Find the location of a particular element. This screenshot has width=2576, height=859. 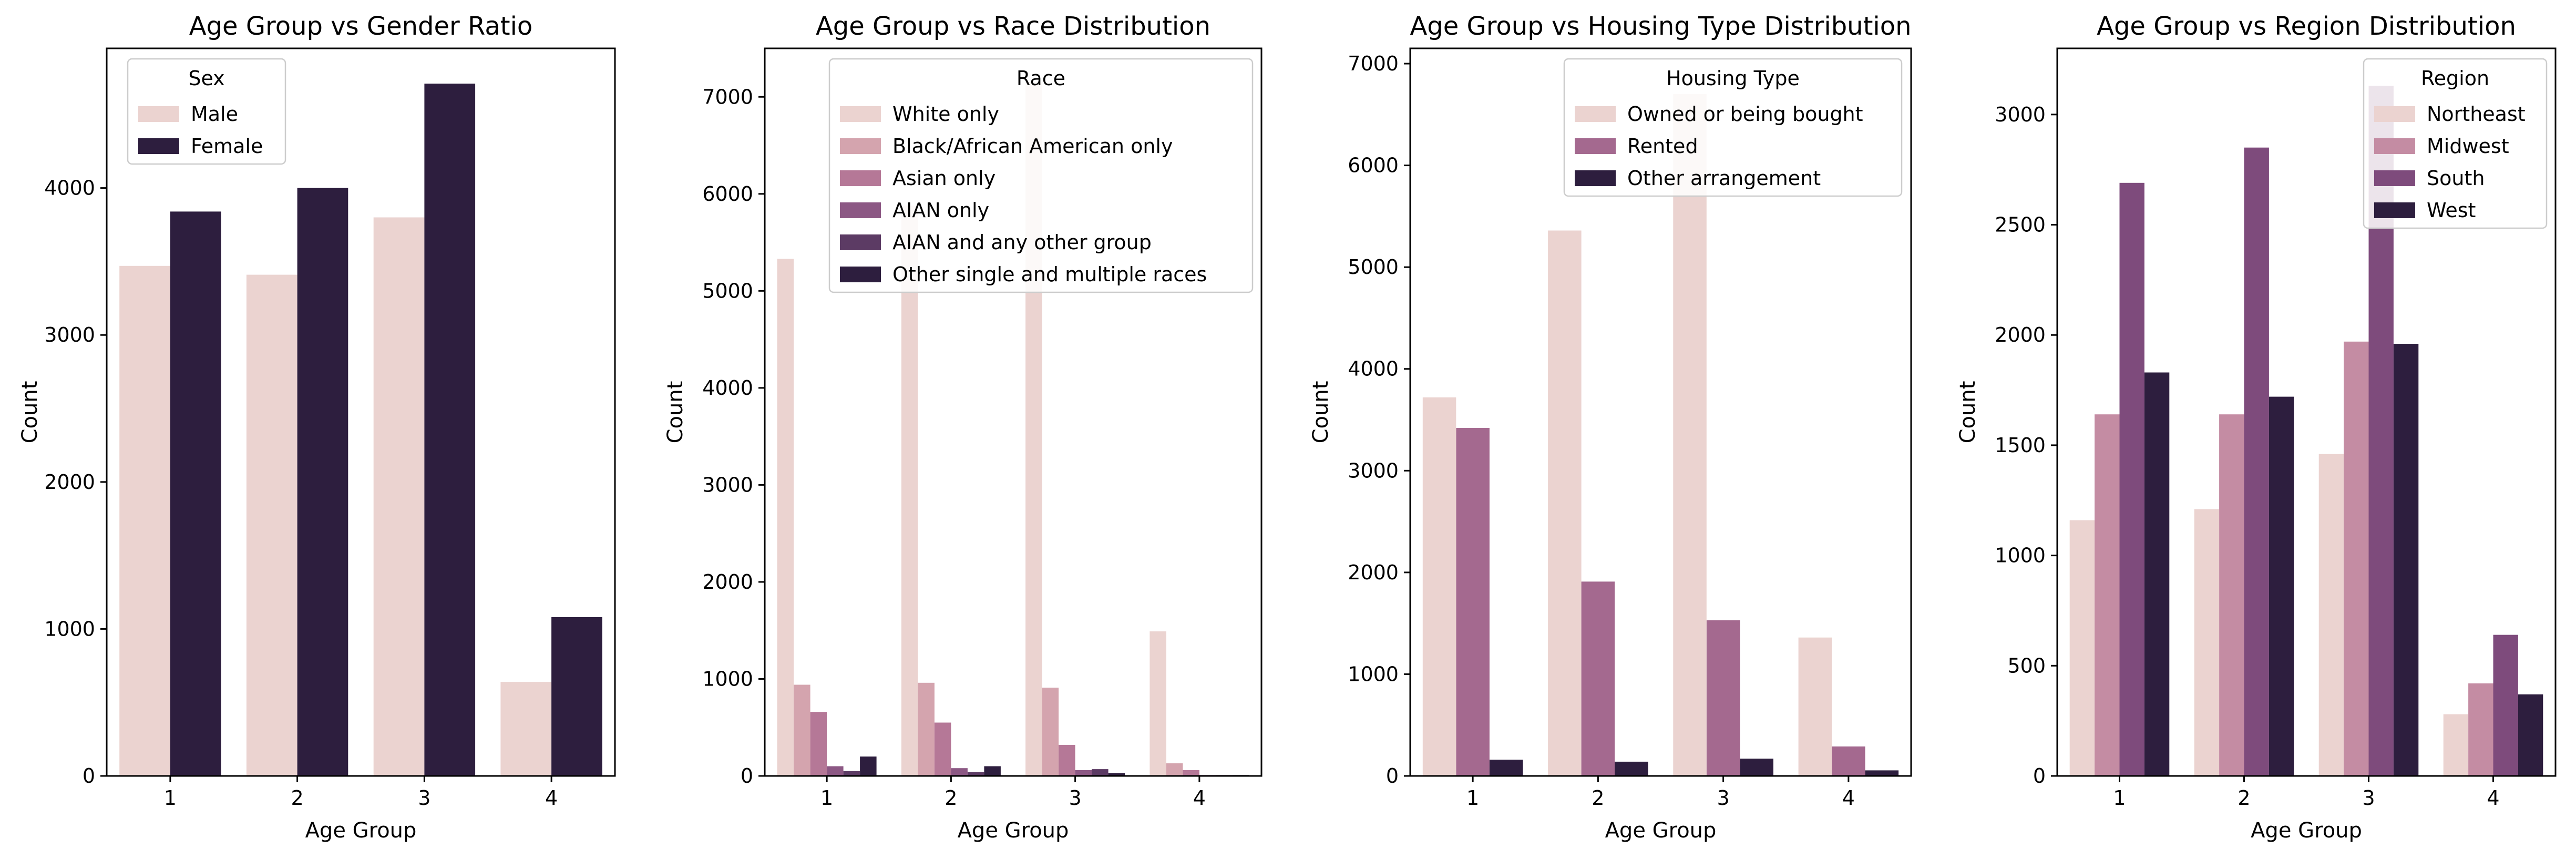

legend-entry: West is located at coordinates (2451, 210).